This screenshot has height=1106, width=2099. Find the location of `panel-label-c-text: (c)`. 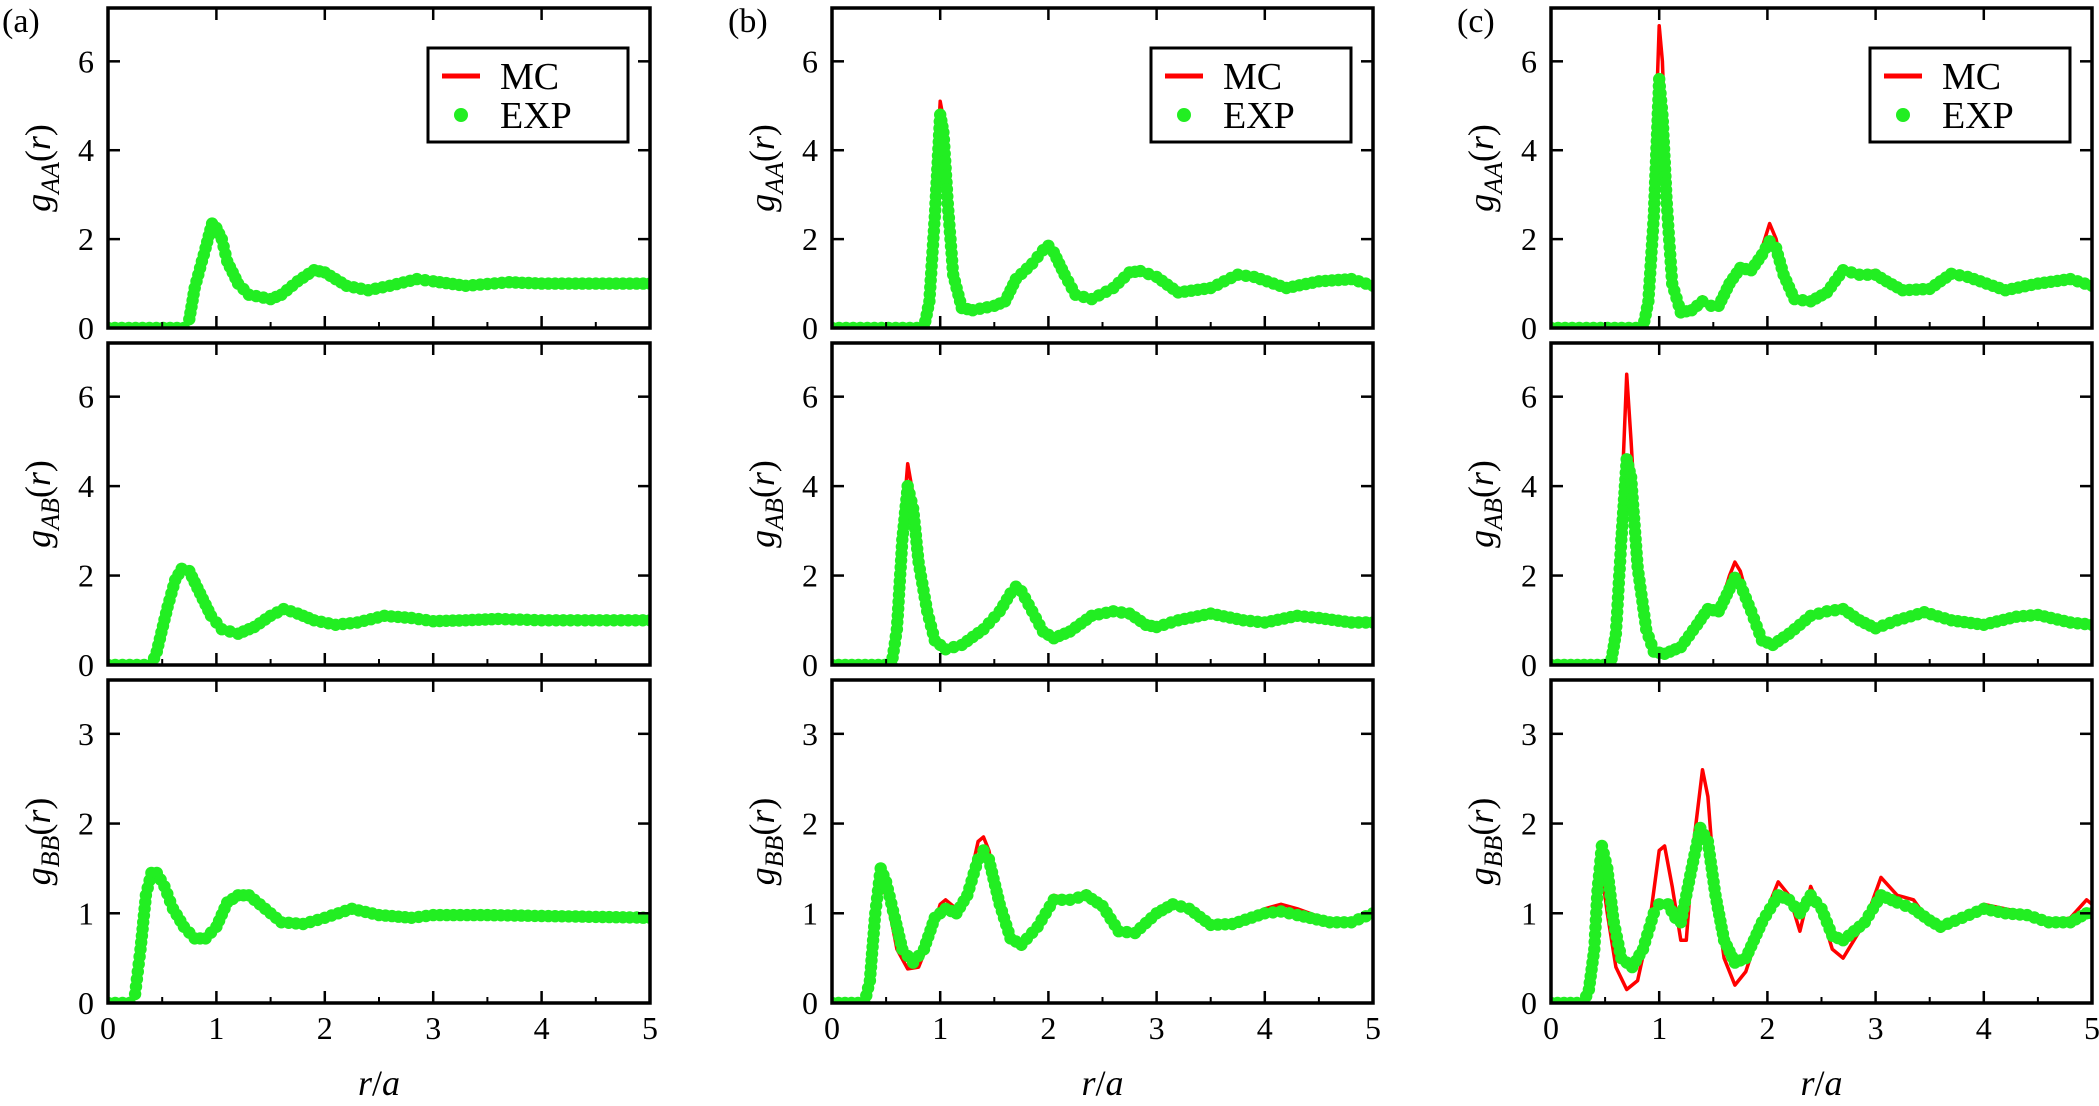

panel-label-c-text: (c) is located at coordinates (1476, 21).